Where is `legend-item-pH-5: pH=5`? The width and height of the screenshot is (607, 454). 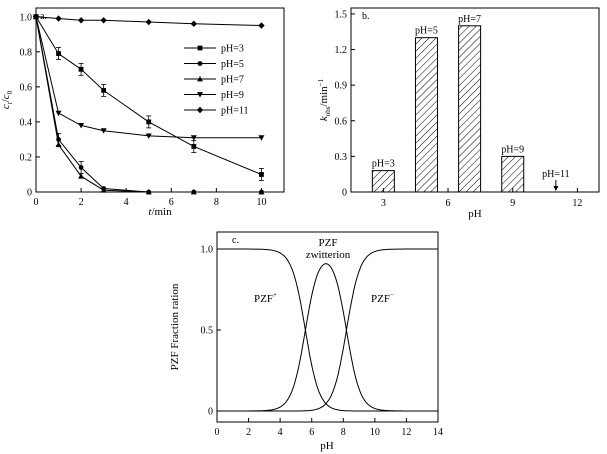
legend-item-pH-5: pH=5 is located at coordinates (214, 64).